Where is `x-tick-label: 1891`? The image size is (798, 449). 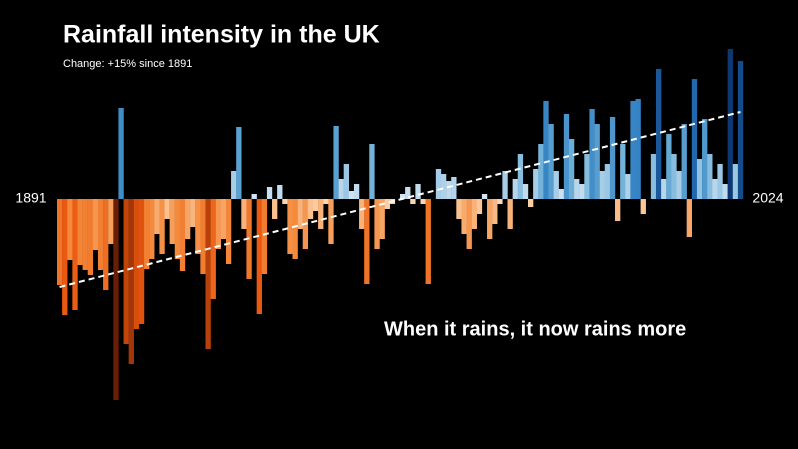
x-tick-label: 1891 is located at coordinates (30, 198).